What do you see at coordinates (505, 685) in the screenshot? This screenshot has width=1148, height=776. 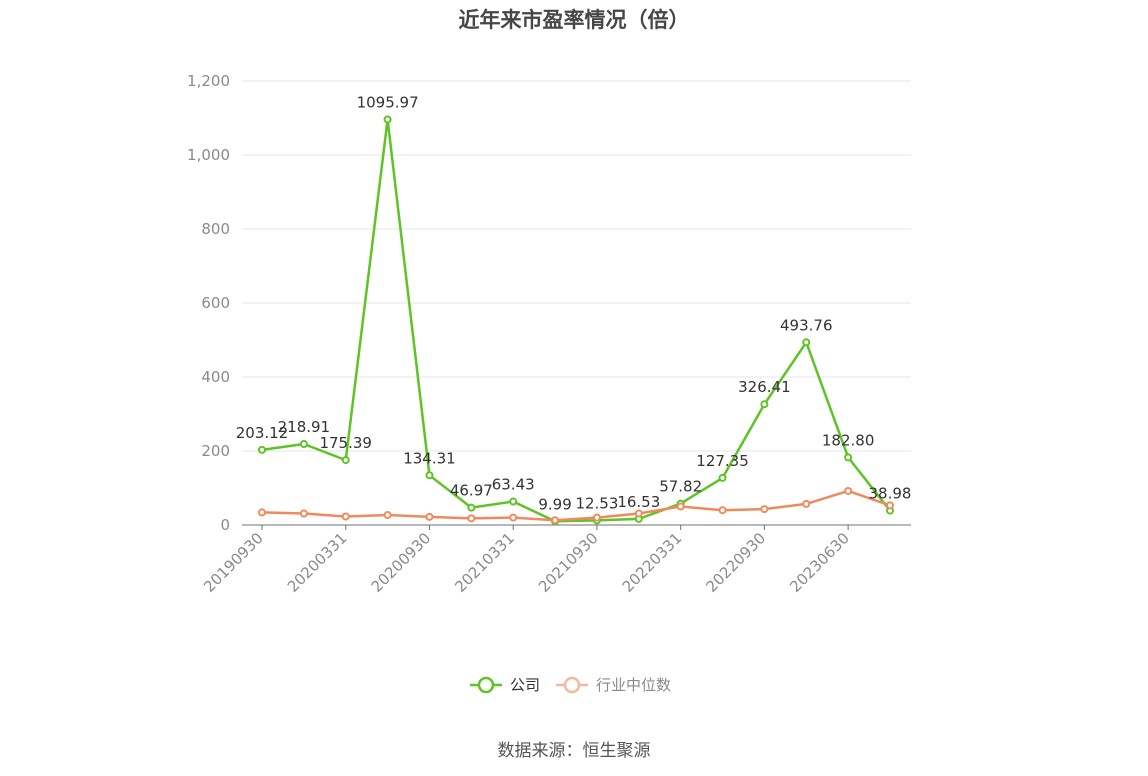 I see `legend-company: 公司` at bounding box center [505, 685].